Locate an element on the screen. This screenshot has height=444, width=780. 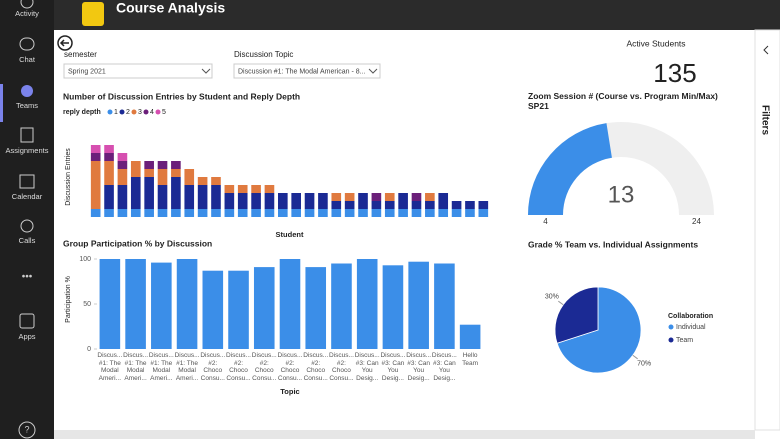
legend-label: 5 is located at coordinates (164, 112).